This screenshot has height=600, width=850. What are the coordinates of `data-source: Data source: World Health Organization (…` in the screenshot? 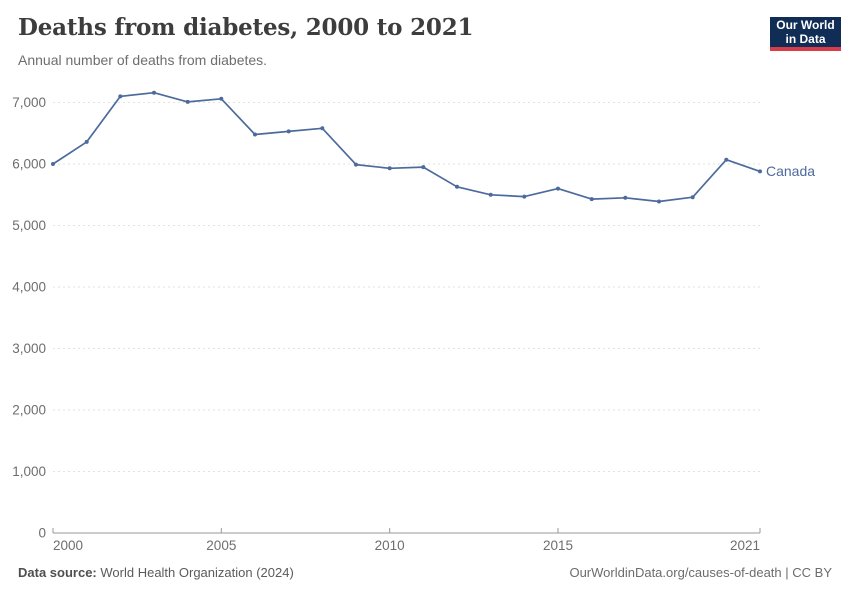 It's located at (156, 572).